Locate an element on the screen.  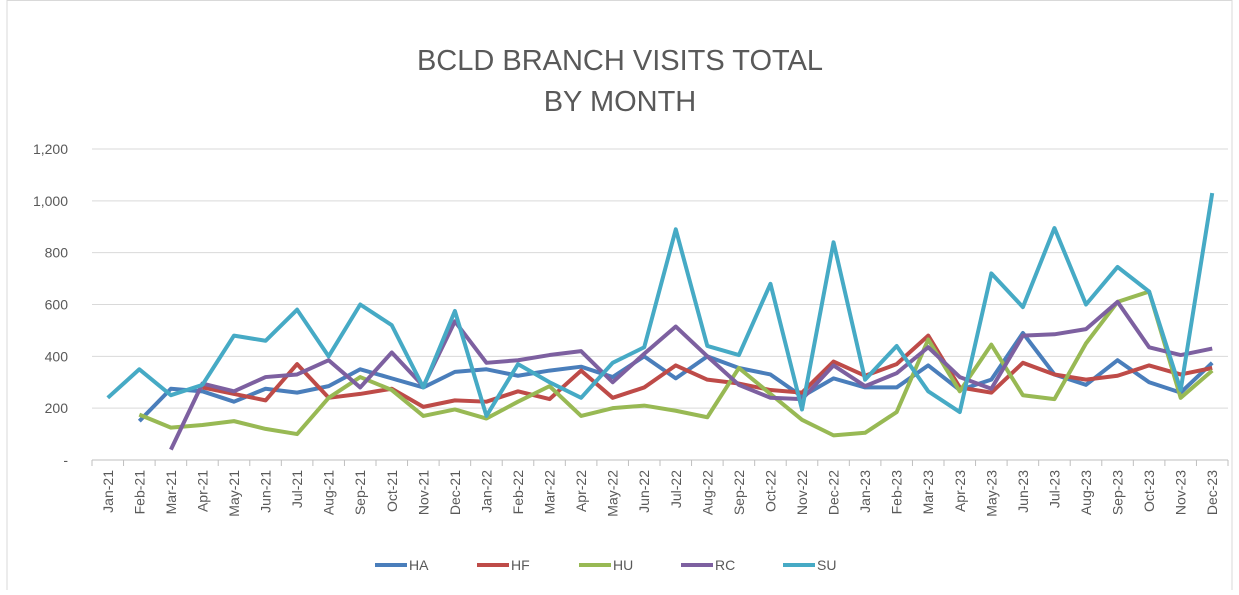
y-tick-label: 200 is located at coordinates (57, 408).